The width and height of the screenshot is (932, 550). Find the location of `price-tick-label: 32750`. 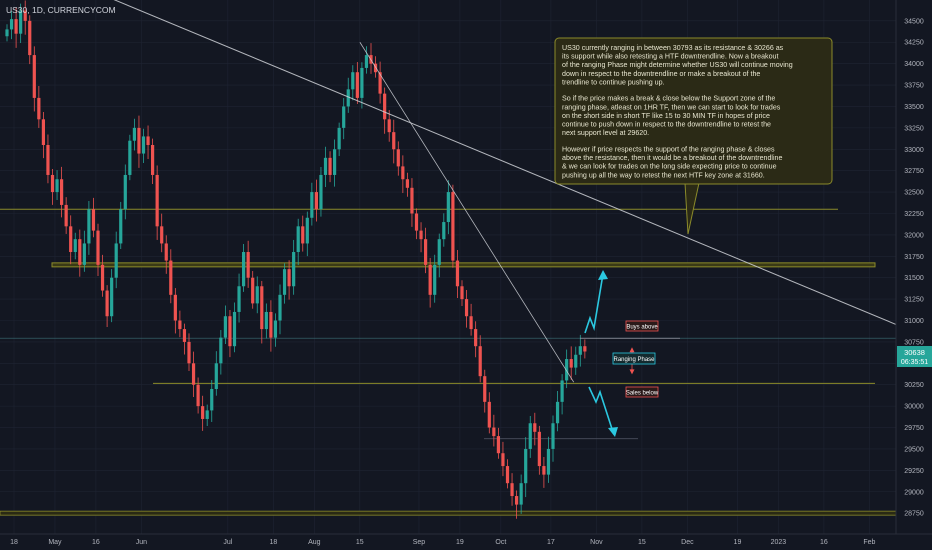

price-tick-label: 32750 is located at coordinates (914, 171).